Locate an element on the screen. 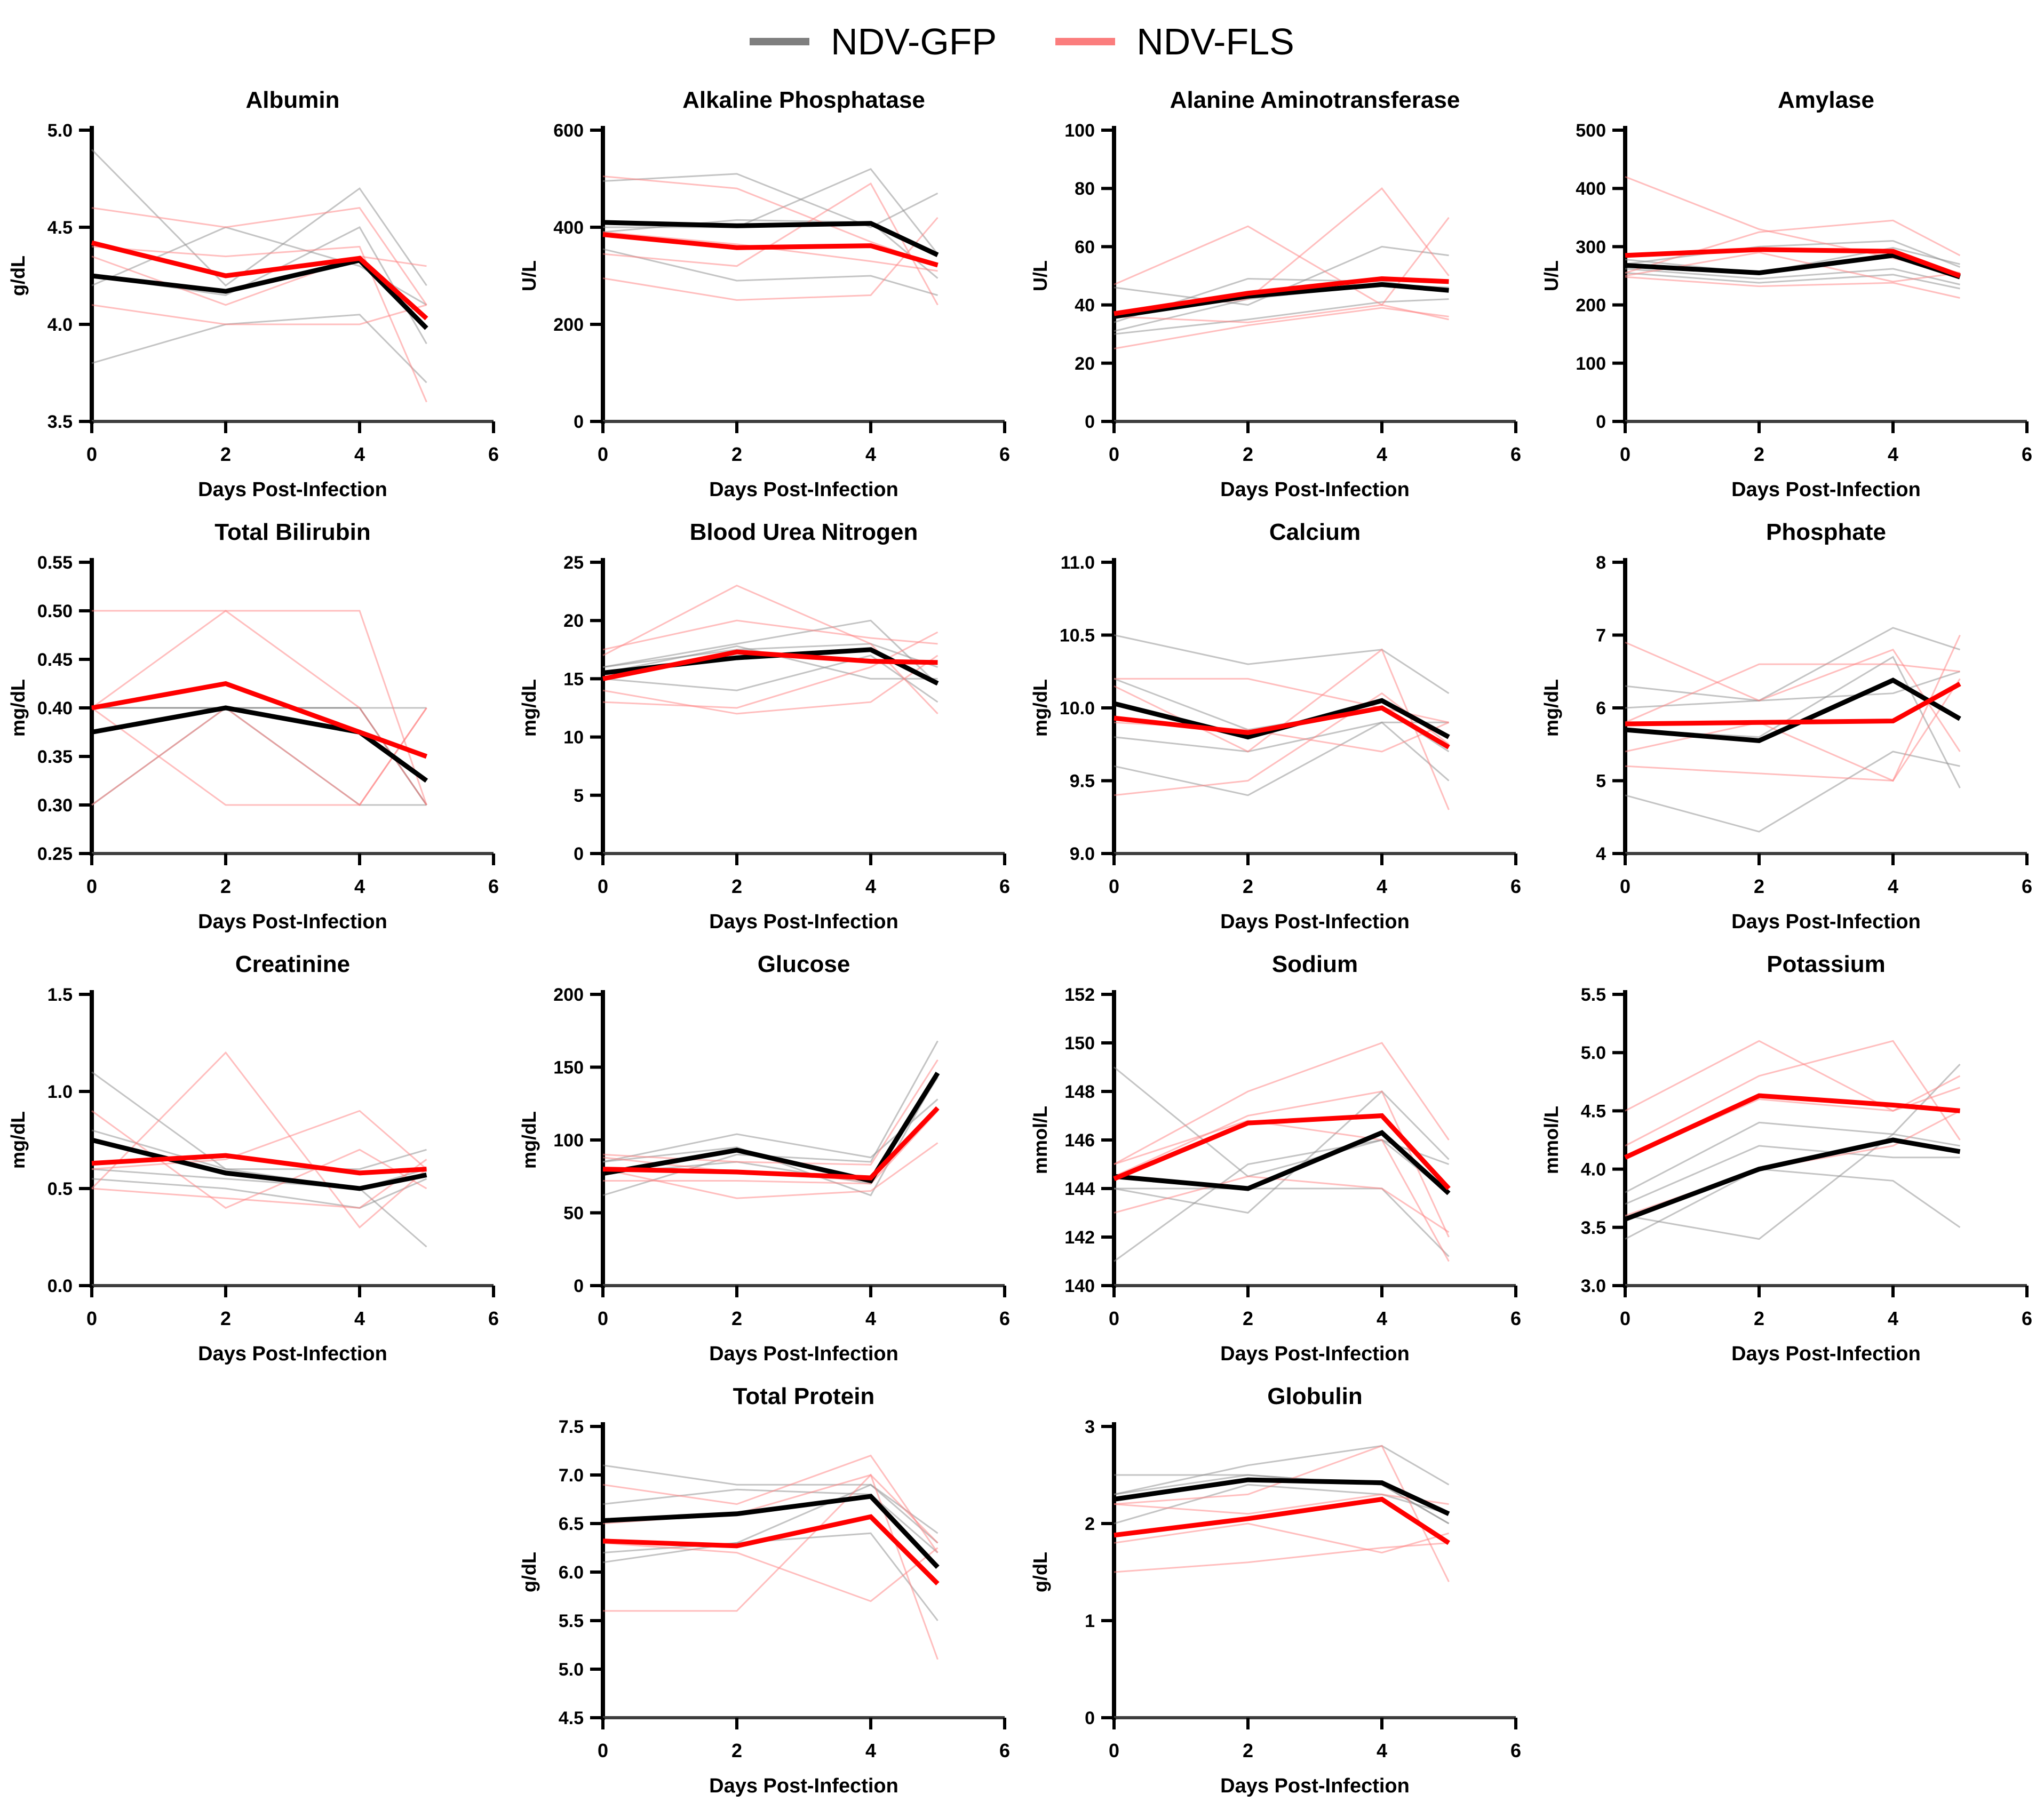  y-axis-label: g/dL is located at coordinates (18, 276).